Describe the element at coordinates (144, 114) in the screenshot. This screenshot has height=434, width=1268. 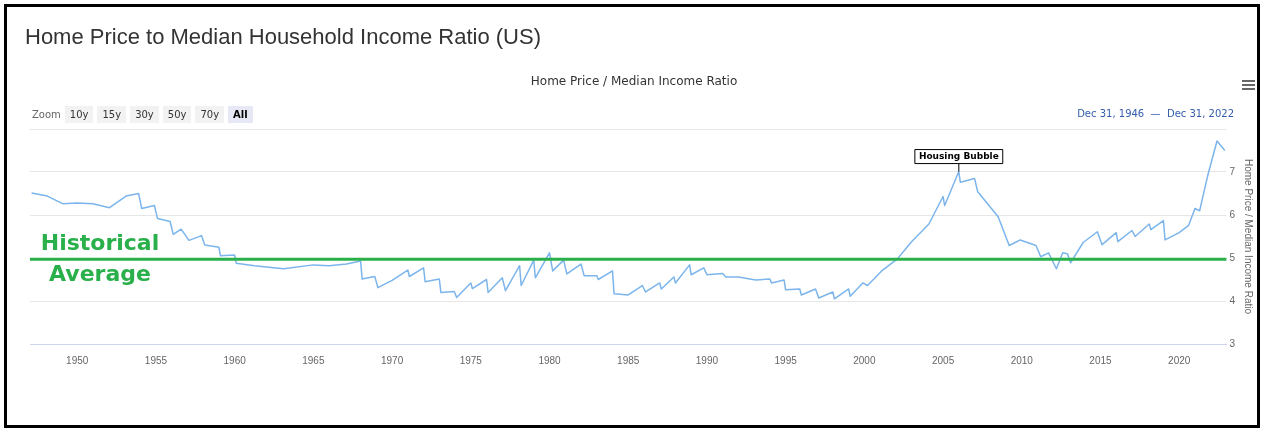
I see `text: 30y` at that location.